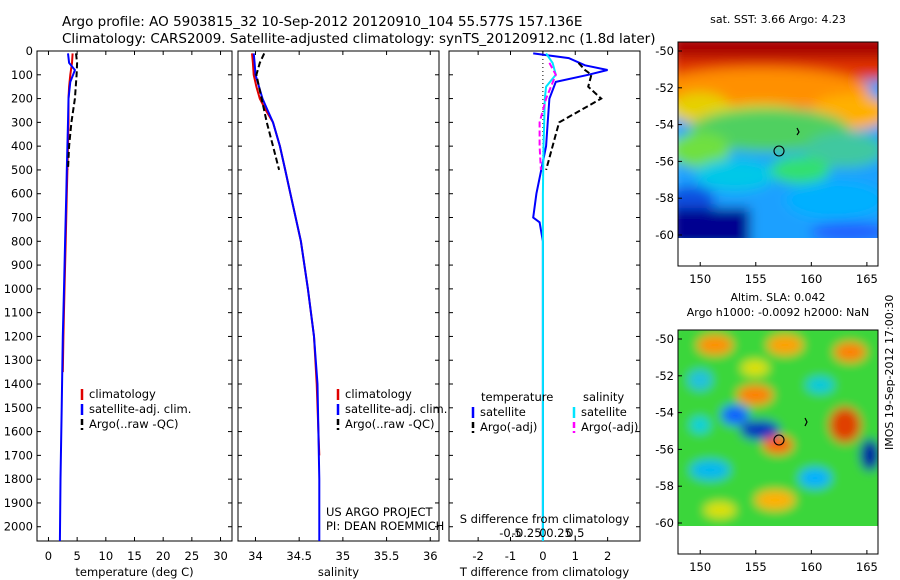  I want to click on s-tick-label: 0.5, so click(575, 533).